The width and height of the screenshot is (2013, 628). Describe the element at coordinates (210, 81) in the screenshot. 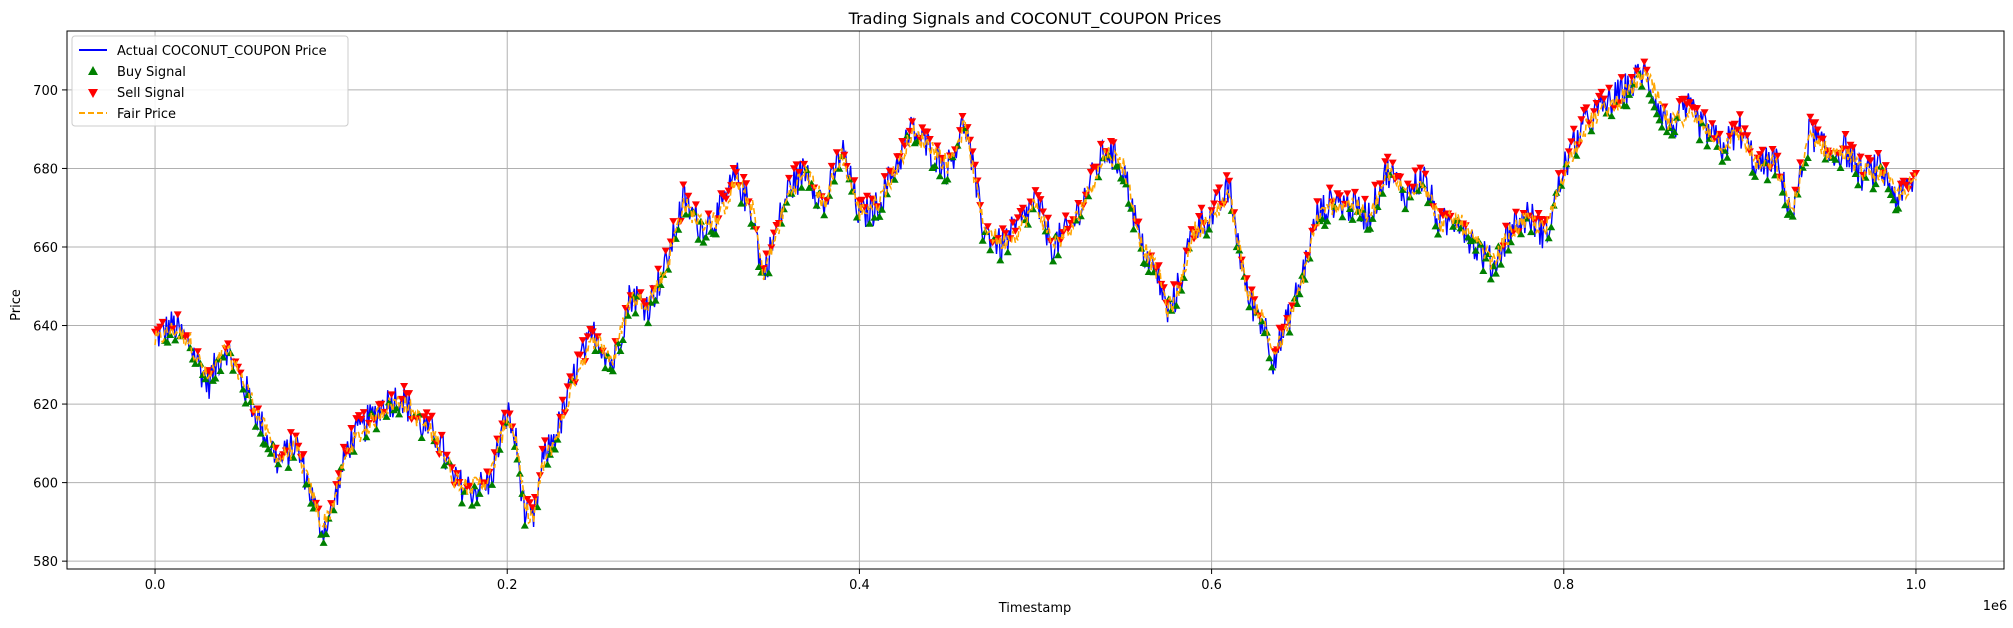

I see `legend-box` at that location.